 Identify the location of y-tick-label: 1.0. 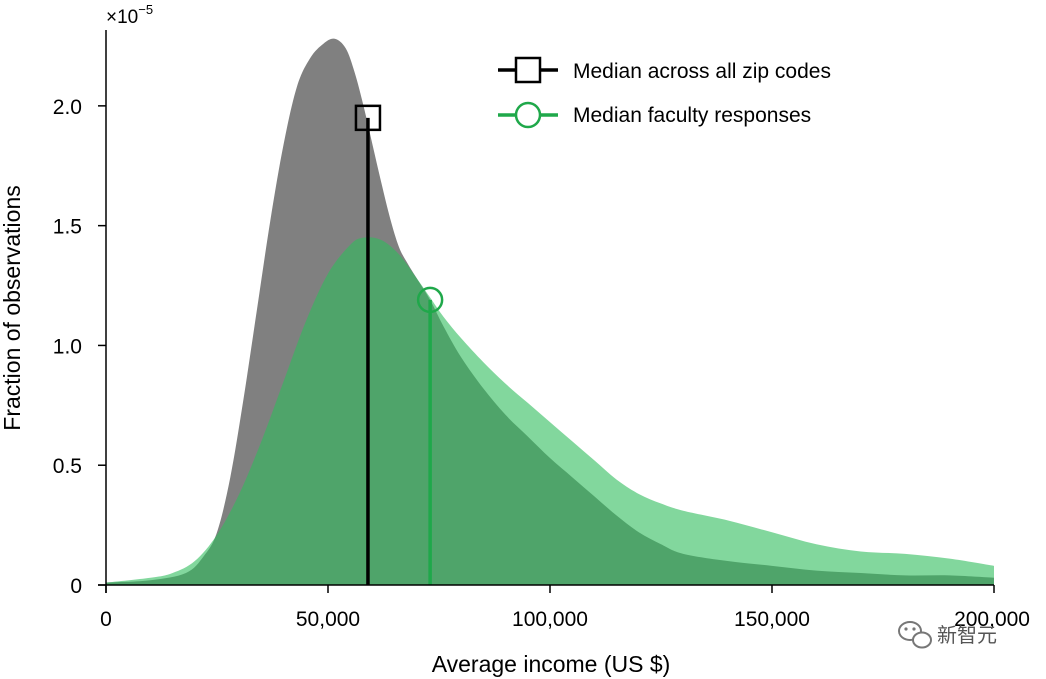
(67, 346).